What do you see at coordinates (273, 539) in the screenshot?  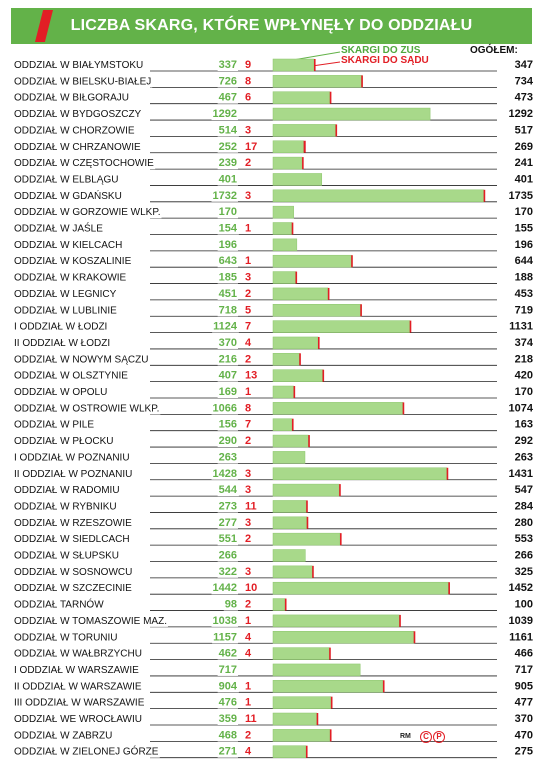 I see `chart-row: ODDZIAŁ W SIEDLCACH 551 2 553` at bounding box center [273, 539].